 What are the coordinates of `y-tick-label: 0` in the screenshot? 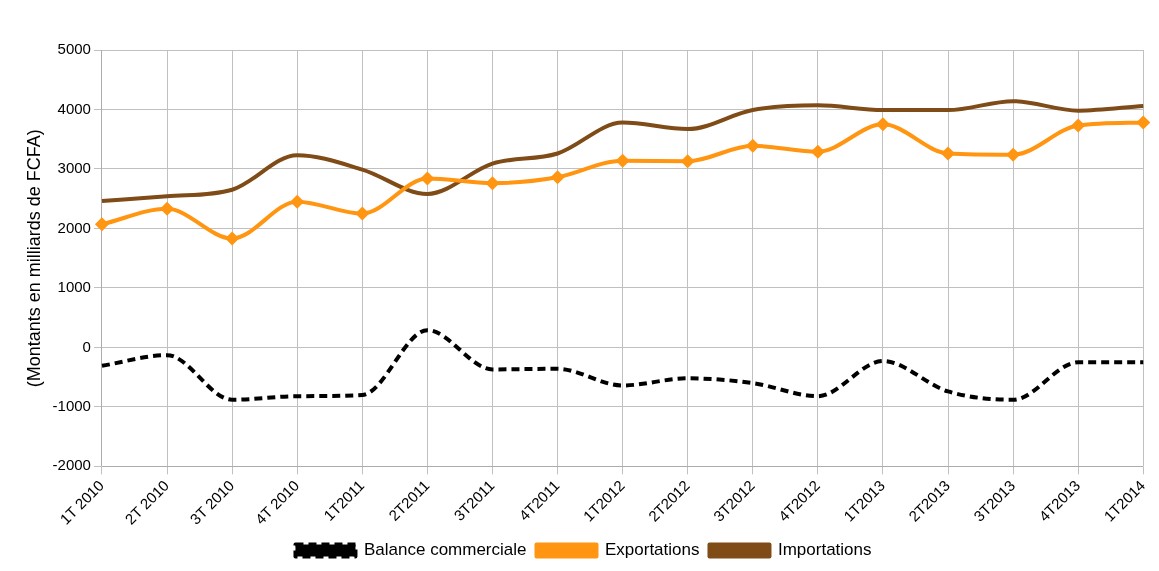 It's located at (86, 346).